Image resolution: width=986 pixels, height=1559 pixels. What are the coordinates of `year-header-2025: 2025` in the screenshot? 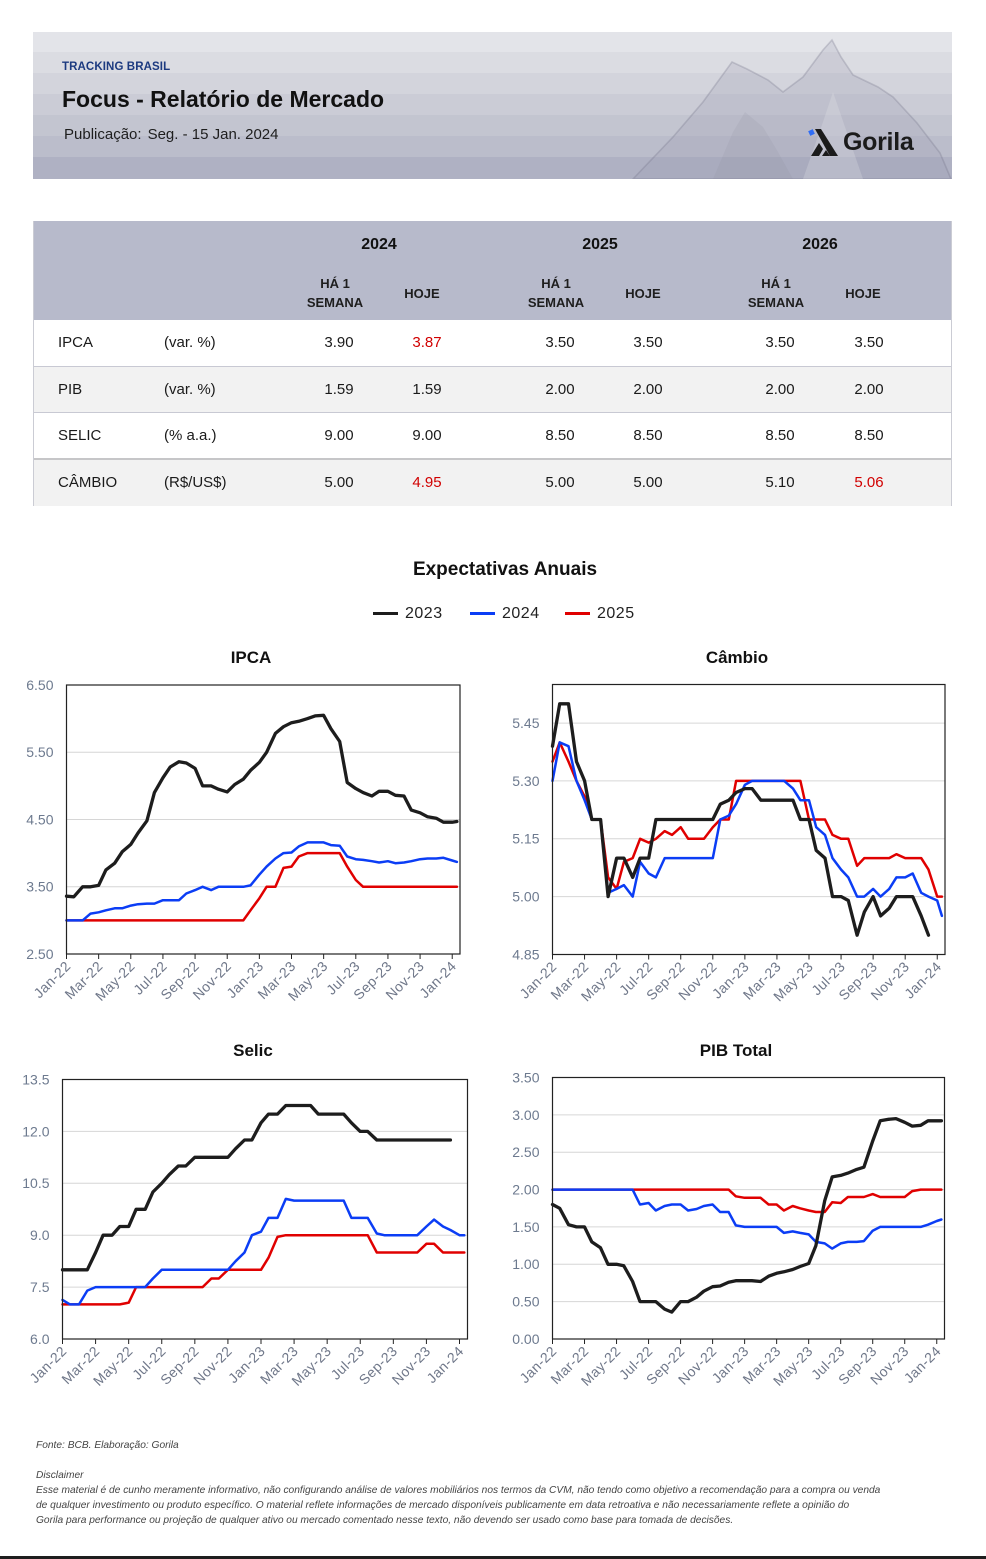 It's located at (600, 244).